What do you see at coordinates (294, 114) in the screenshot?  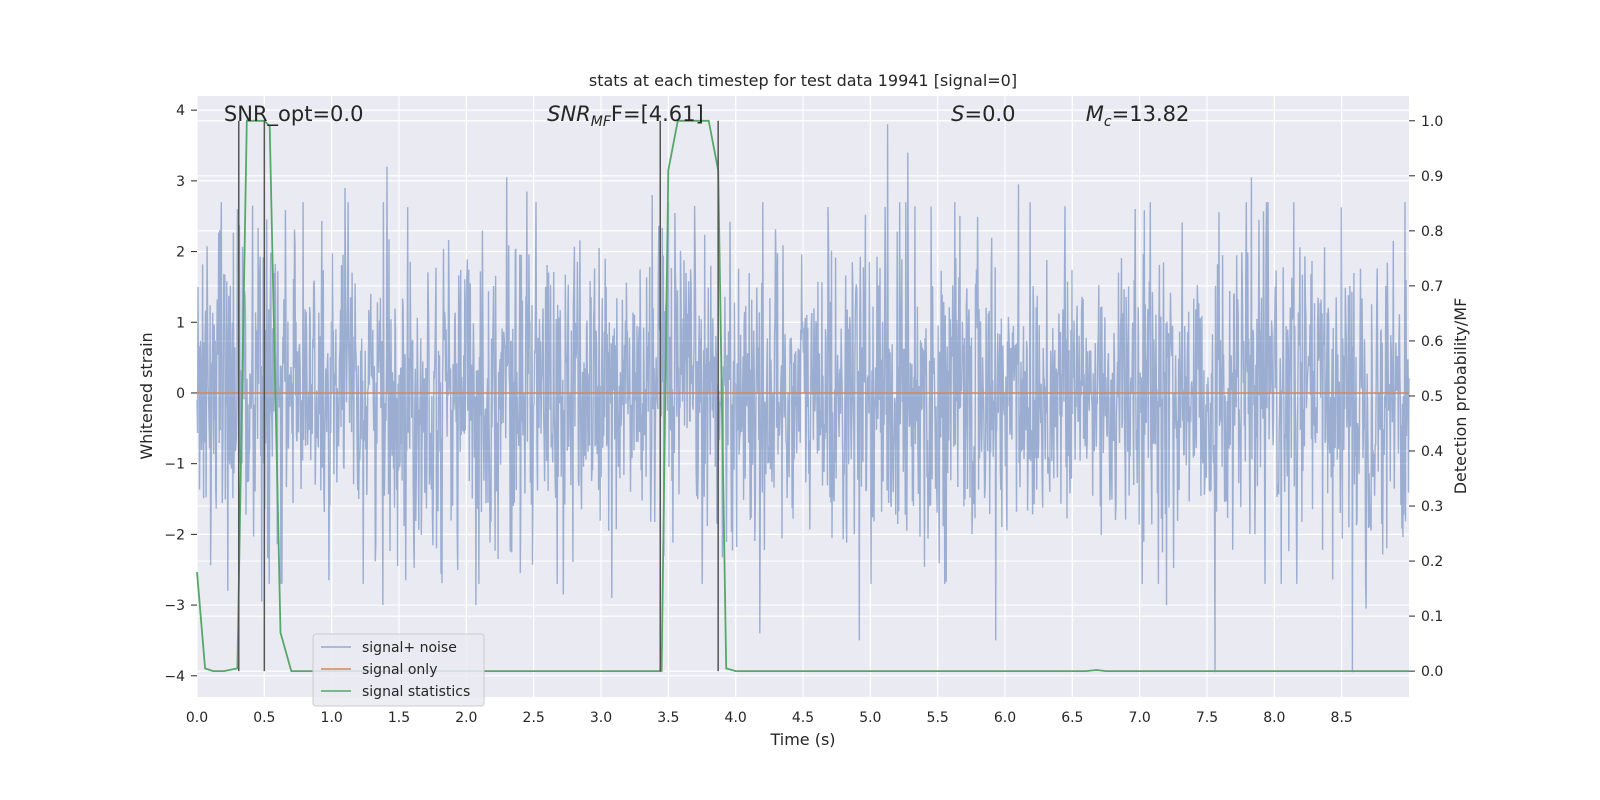 I see `annotation-snr-opt: SNR_opt=0.0` at bounding box center [294, 114].